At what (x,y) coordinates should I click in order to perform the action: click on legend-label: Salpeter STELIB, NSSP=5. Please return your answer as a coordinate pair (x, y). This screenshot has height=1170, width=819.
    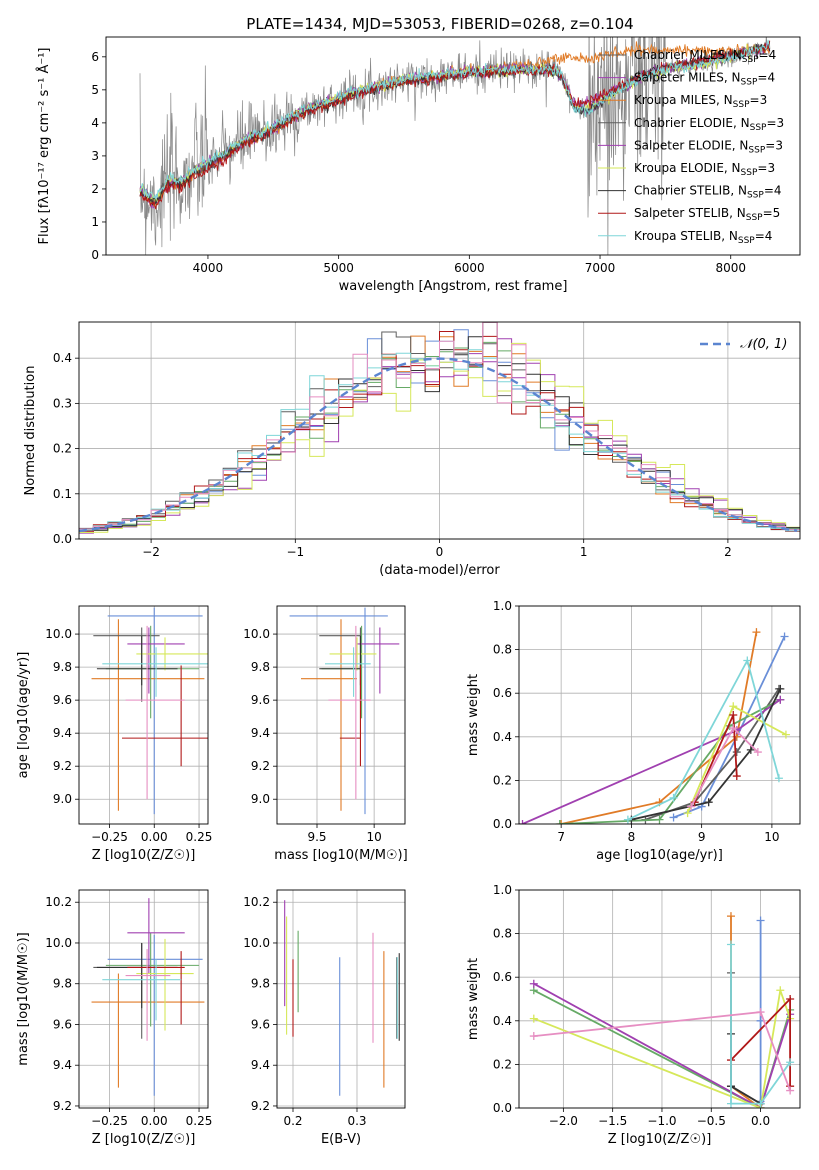
    Looking at the image, I should click on (707, 214).